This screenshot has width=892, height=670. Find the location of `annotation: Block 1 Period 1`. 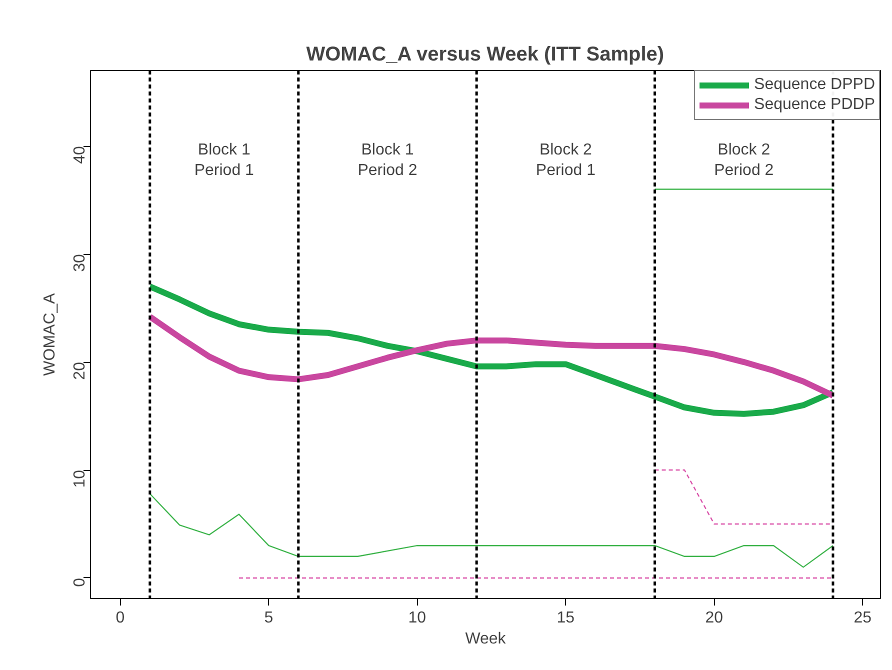

annotation: Block 1 Period 1 is located at coordinates (224, 160).